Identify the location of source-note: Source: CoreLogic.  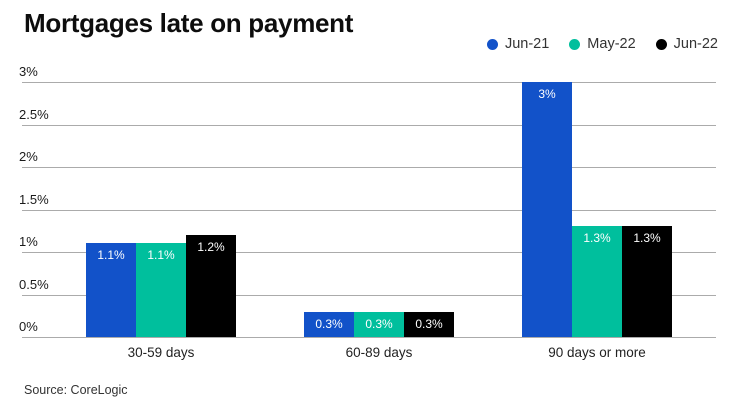
(76, 390).